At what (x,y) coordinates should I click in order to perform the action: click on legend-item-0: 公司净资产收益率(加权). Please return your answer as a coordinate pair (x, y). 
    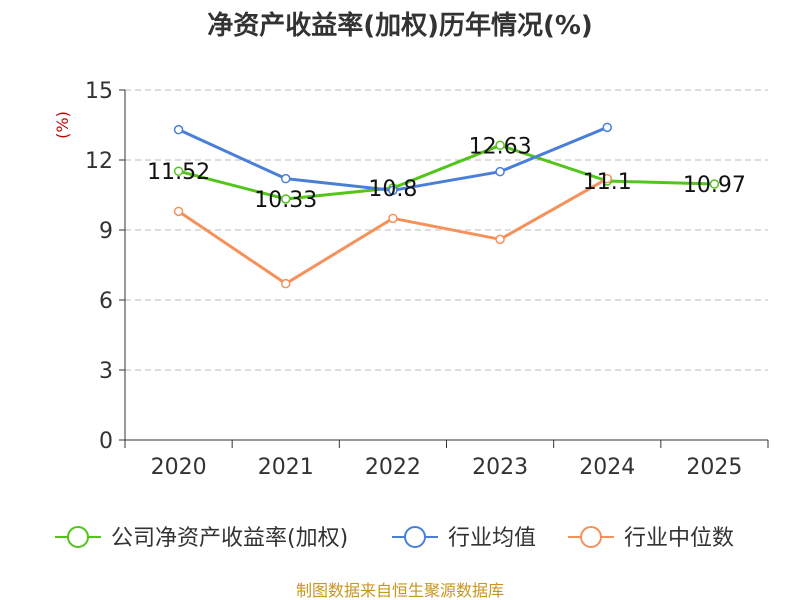
    Looking at the image, I should click on (201, 538).